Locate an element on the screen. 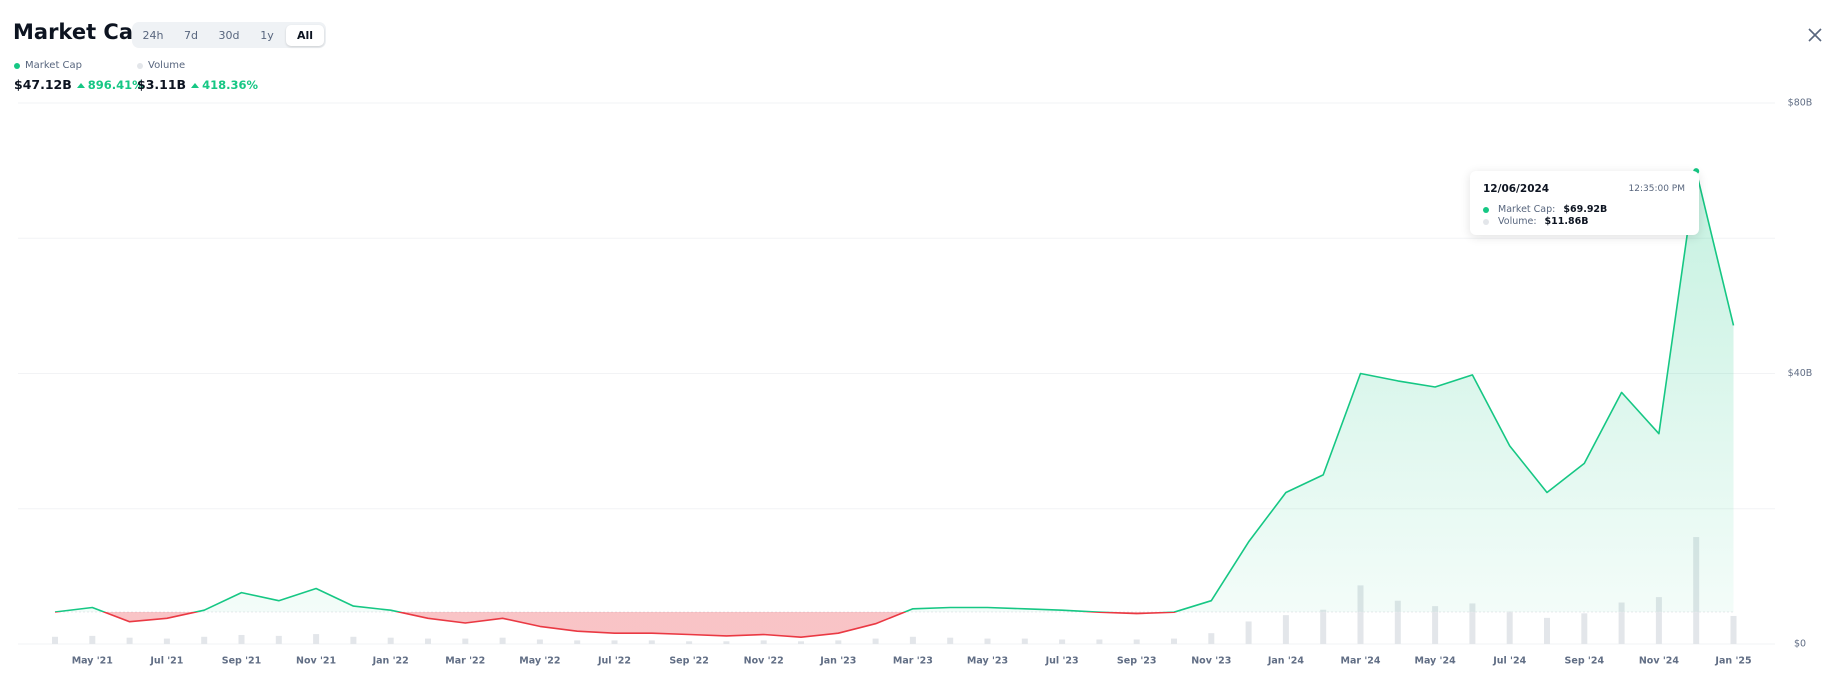  x-tick-label: Jul '24 is located at coordinates (1509, 661).